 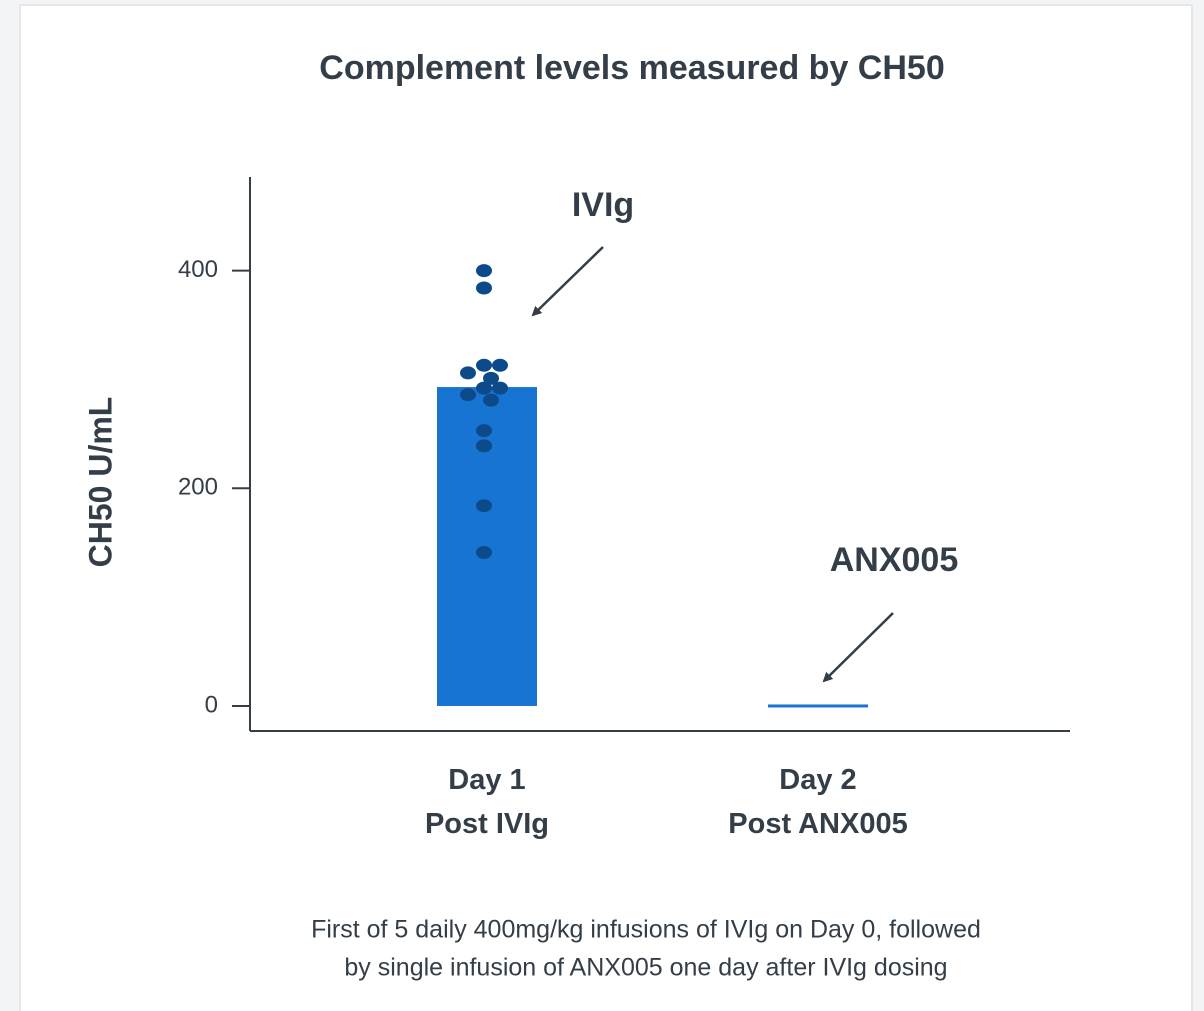 What do you see at coordinates (818, 706) in the screenshot?
I see `bar` at bounding box center [818, 706].